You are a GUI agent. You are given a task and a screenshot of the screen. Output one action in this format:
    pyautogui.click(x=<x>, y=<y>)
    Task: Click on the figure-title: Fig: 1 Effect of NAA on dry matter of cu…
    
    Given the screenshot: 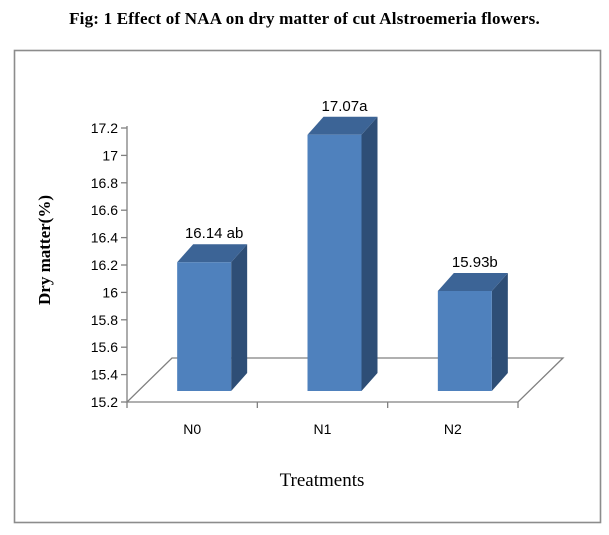 What is the action you would take?
    pyautogui.click(x=304, y=18)
    